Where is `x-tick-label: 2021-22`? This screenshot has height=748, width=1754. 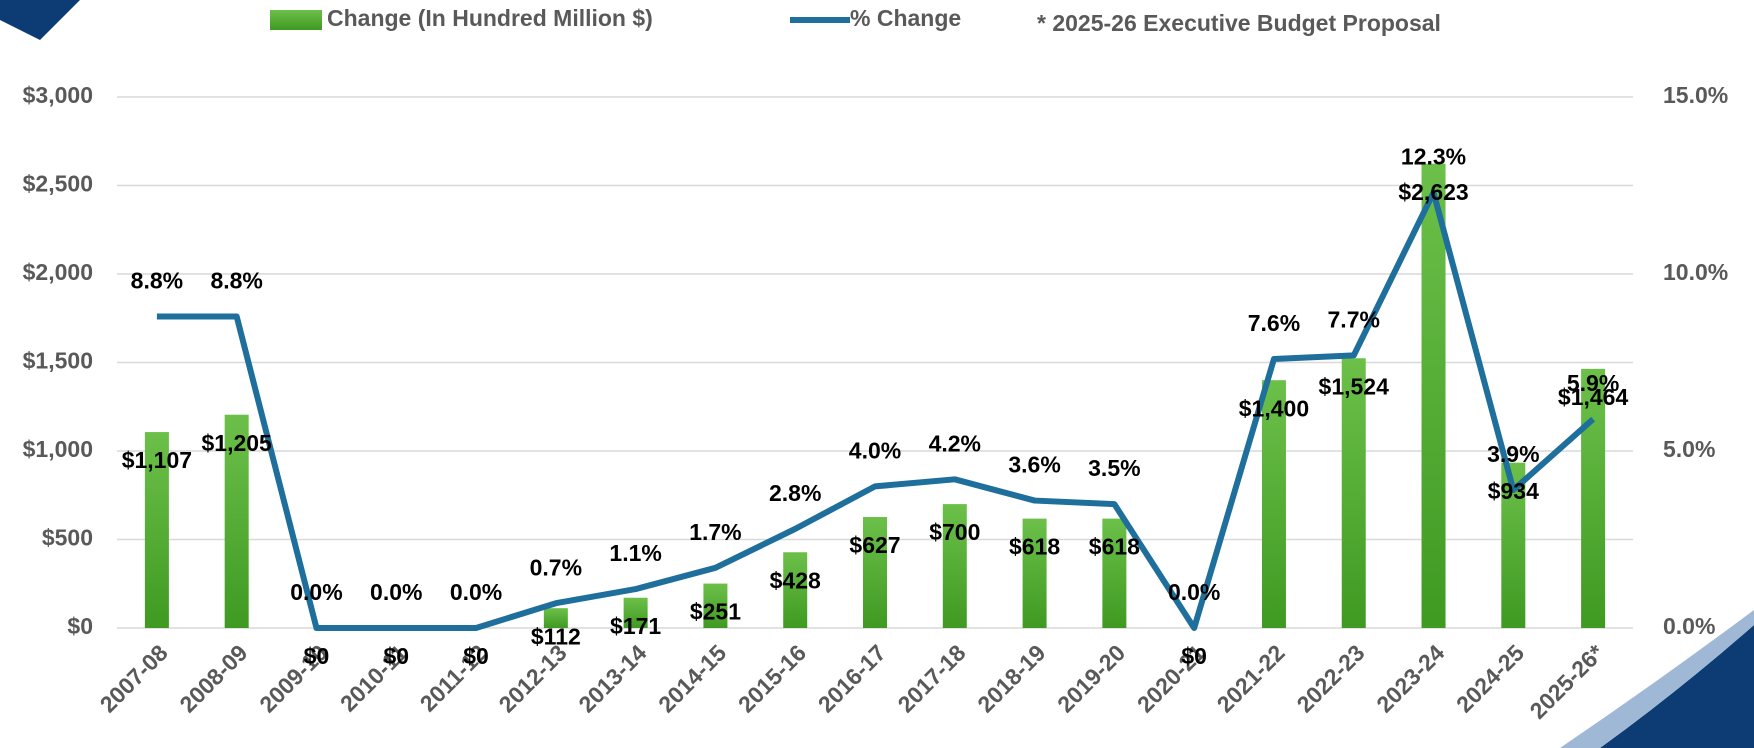 x-tick-label: 2021-22 is located at coordinates (1251, 678).